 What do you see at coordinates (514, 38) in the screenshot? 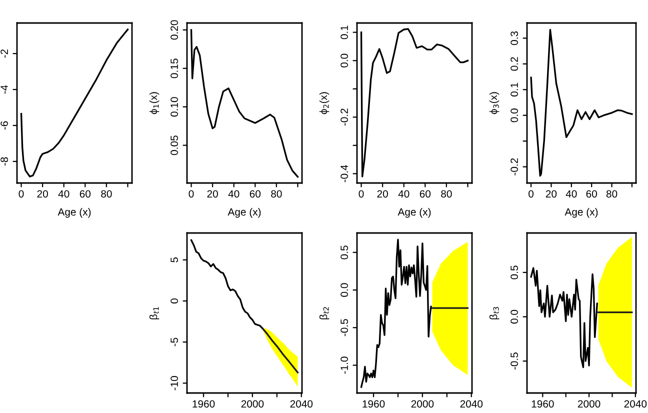
I see `y-tick-label: 0.3` at bounding box center [514, 38].